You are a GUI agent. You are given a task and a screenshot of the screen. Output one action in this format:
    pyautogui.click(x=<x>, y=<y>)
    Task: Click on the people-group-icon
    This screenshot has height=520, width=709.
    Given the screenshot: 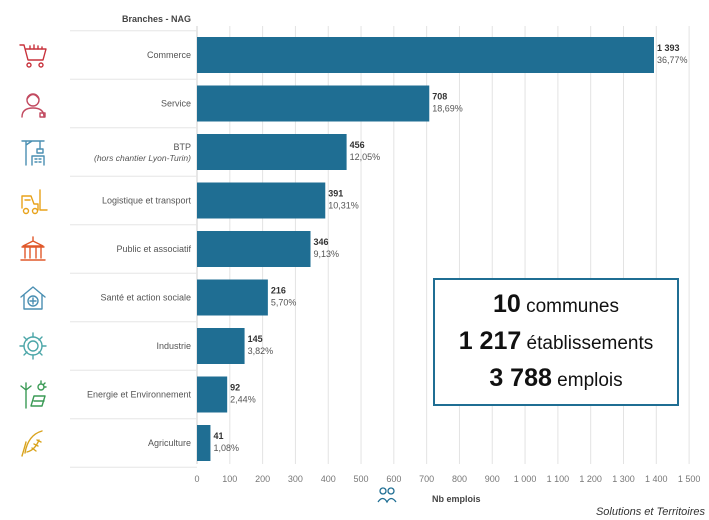 What is the action you would take?
    pyautogui.click(x=387, y=495)
    